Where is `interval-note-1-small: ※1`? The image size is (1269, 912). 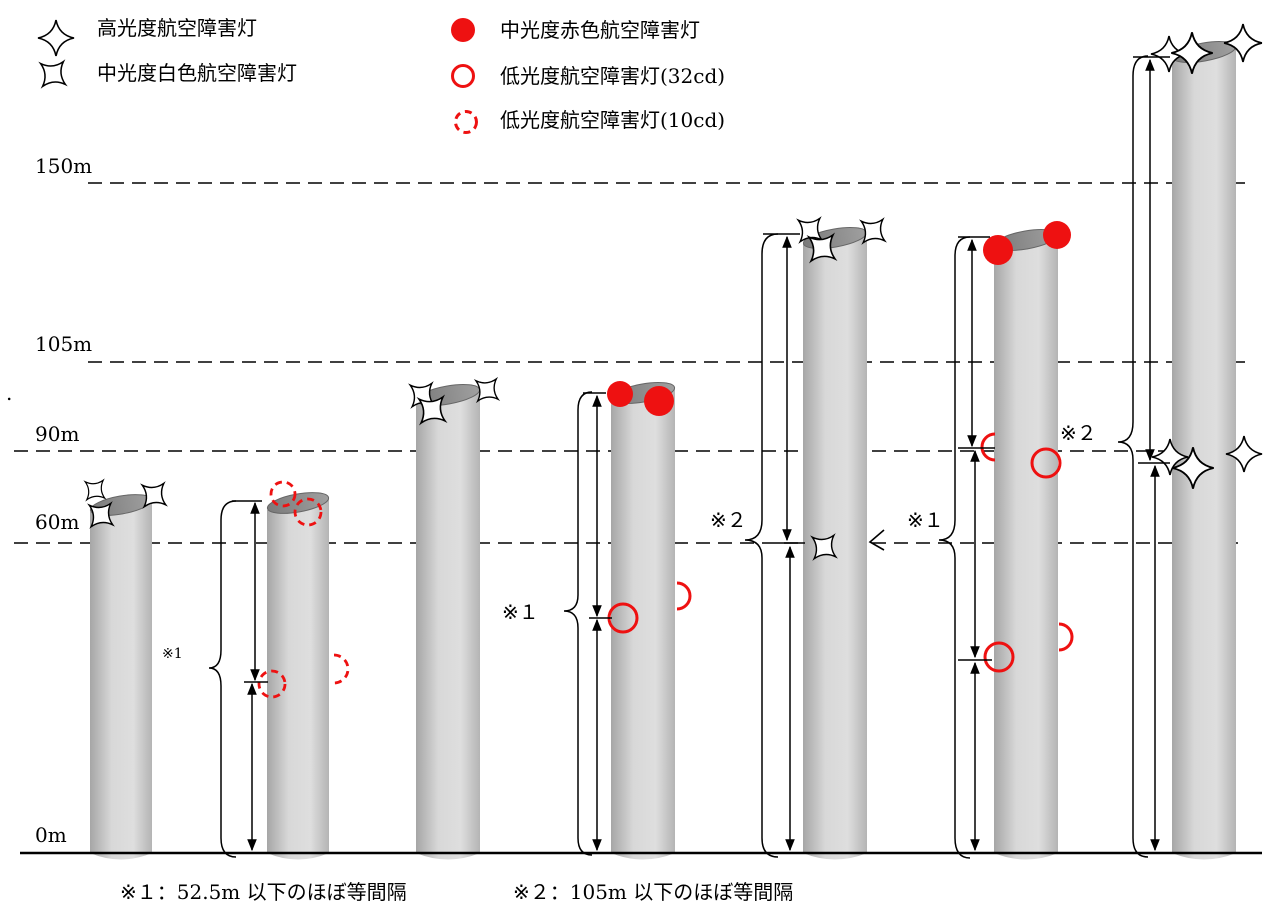 interval-note-1-small: ※1 is located at coordinates (172, 654).